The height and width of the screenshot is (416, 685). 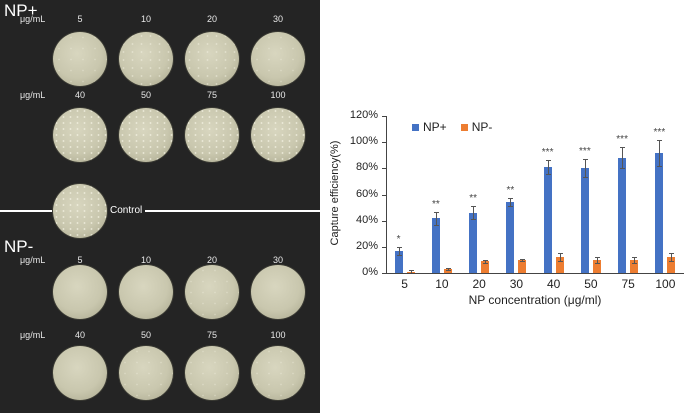 What do you see at coordinates (80, 211) in the screenshot?
I see `control-dish` at bounding box center [80, 211].